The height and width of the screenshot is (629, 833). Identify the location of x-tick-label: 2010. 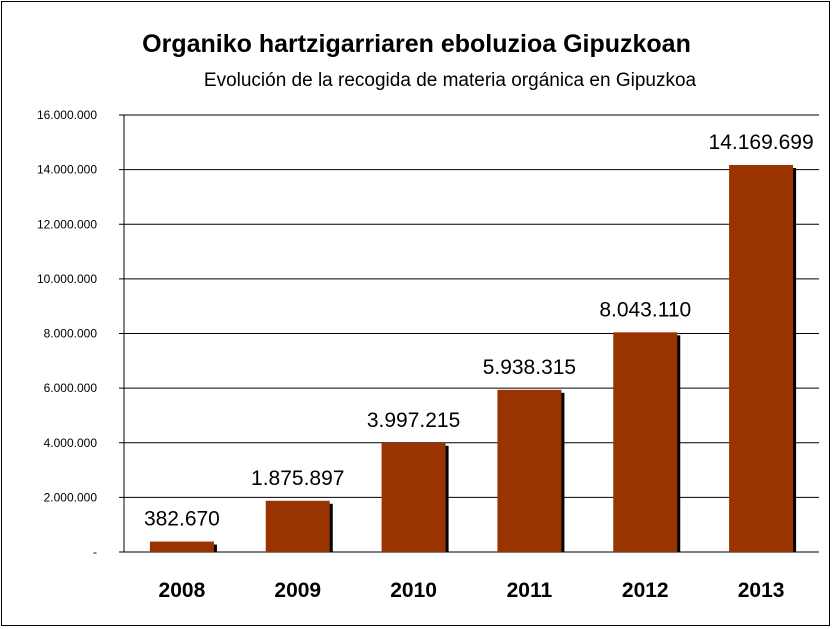
(413, 590).